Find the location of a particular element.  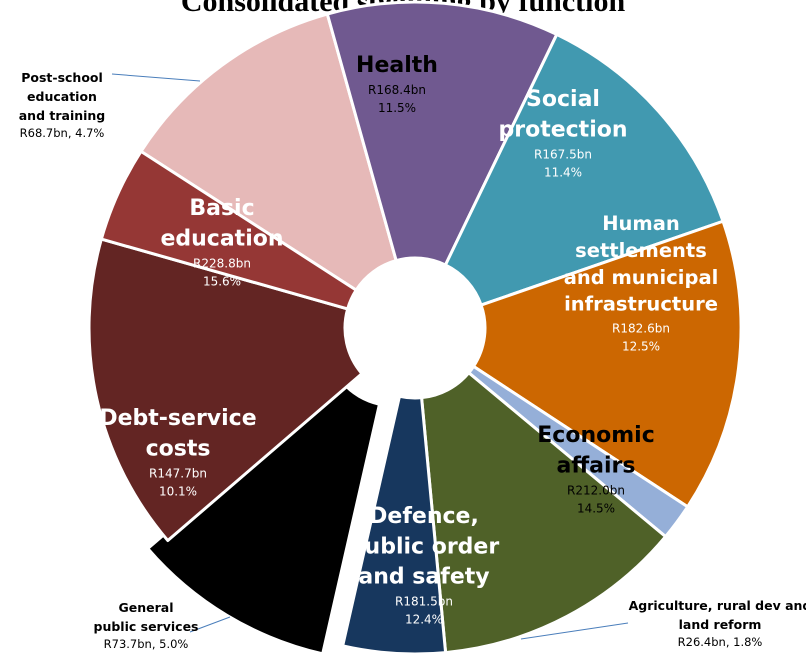

slice-value-label: R167.5bn is located at coordinates (563, 154).